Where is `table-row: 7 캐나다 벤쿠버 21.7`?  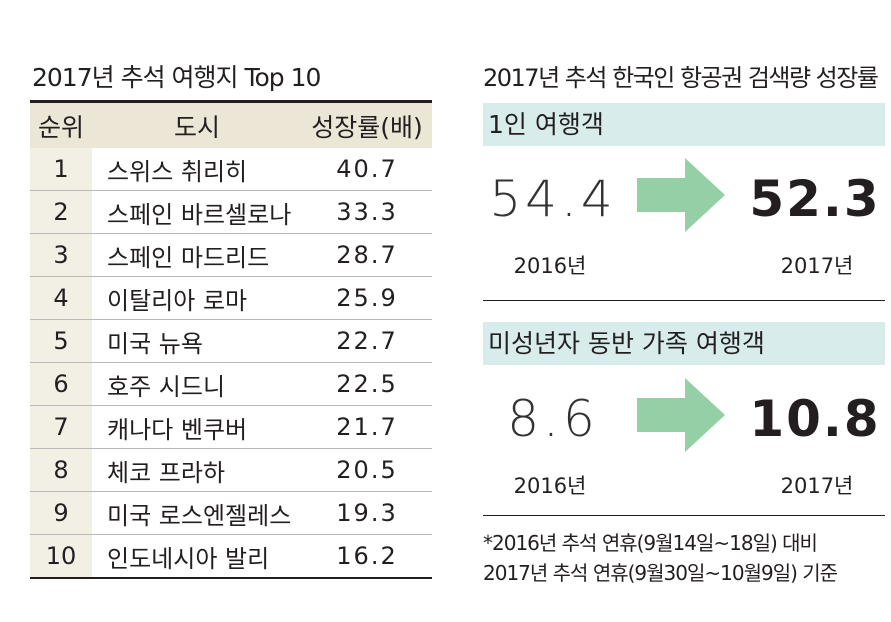
table-row: 7 캐나다 벤쿠버 21.7 is located at coordinates (231, 427).